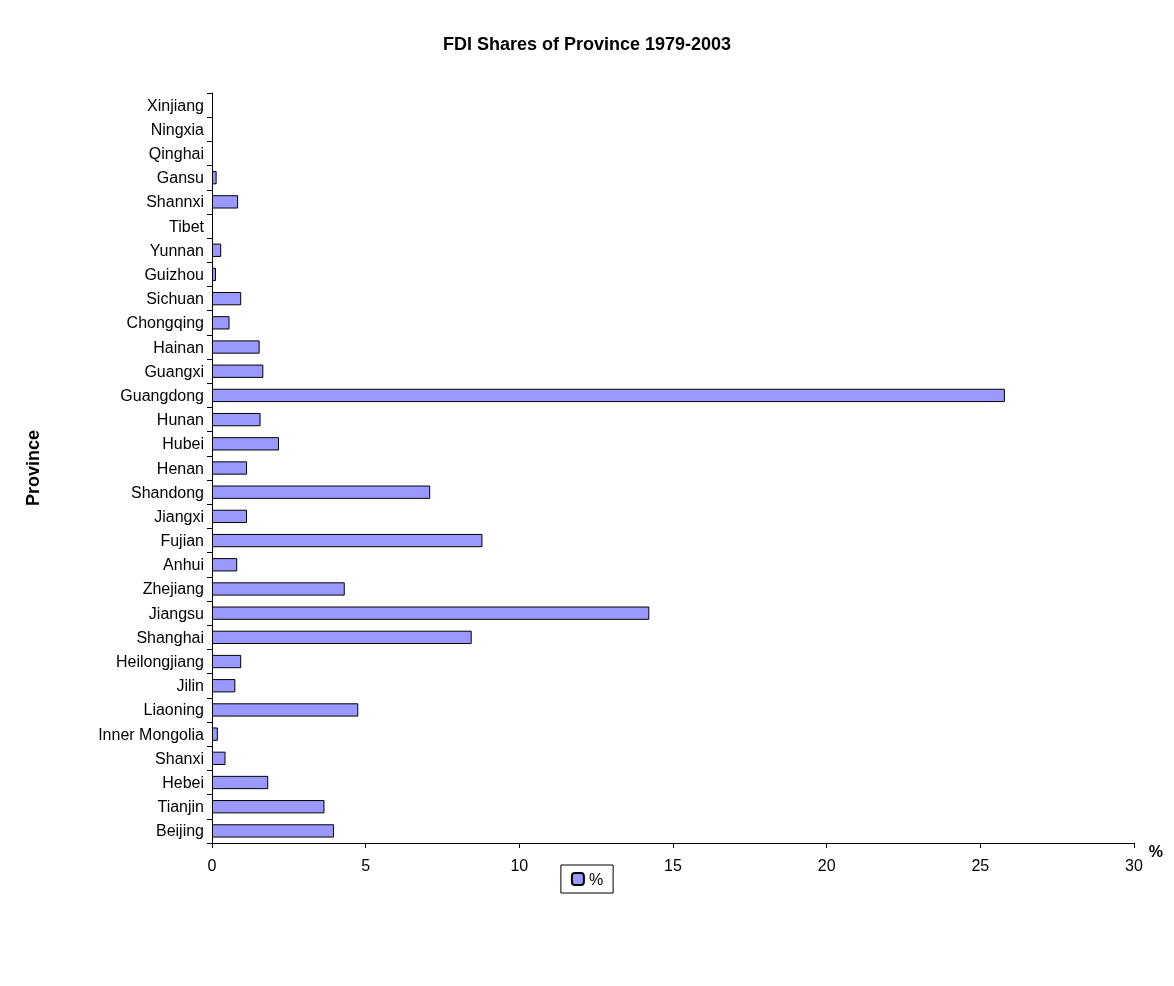 The image size is (1174, 986). I want to click on y-tick-label: Liaoning, so click(173, 710).